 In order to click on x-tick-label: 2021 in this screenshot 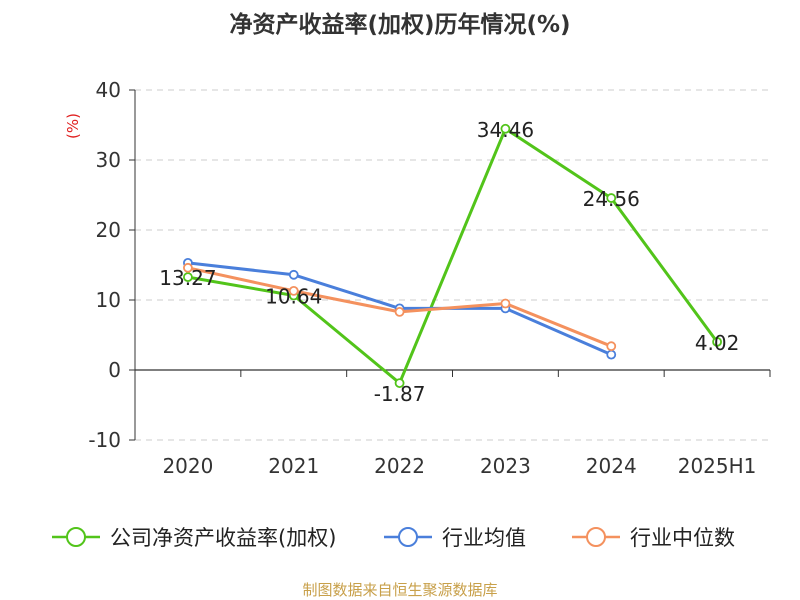, I will do `click(293, 466)`.